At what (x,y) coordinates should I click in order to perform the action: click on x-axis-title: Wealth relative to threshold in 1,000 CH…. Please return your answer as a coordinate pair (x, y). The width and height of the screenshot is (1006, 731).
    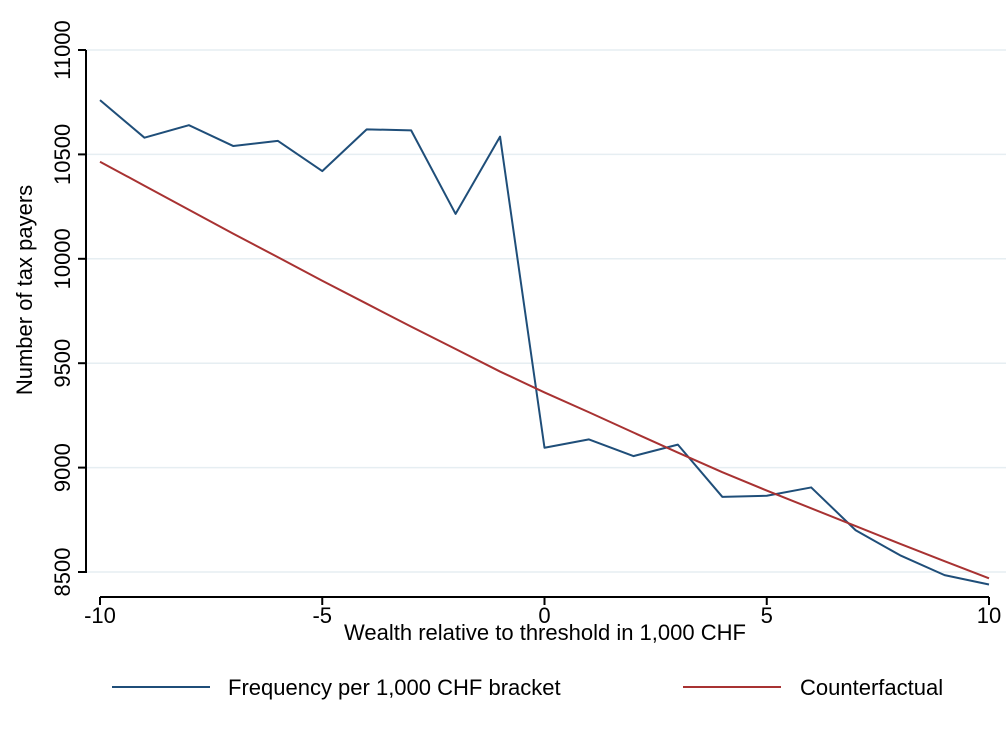
    Looking at the image, I should click on (545, 632).